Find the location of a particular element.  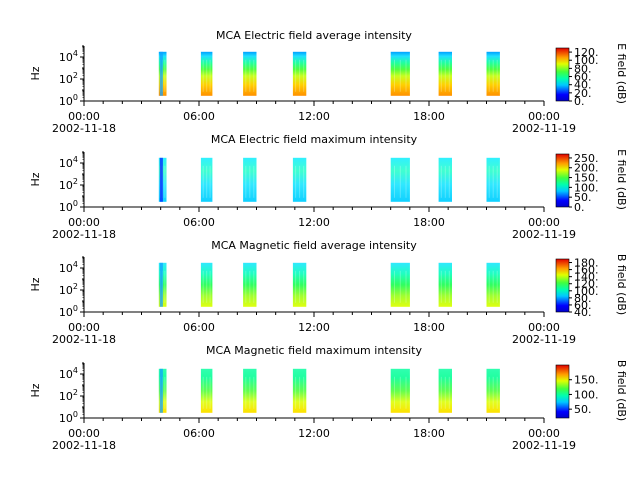

colorbar-tick-label: 200. is located at coordinates (586, 168).